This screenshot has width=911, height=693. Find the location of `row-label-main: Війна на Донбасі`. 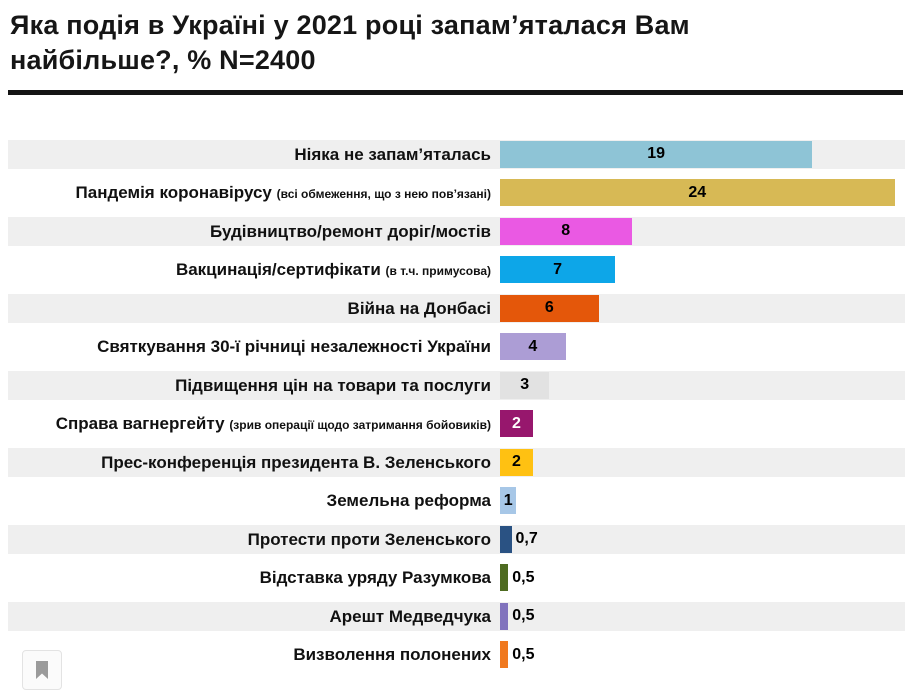

row-label-main: Війна на Донбасі is located at coordinates (419, 308).